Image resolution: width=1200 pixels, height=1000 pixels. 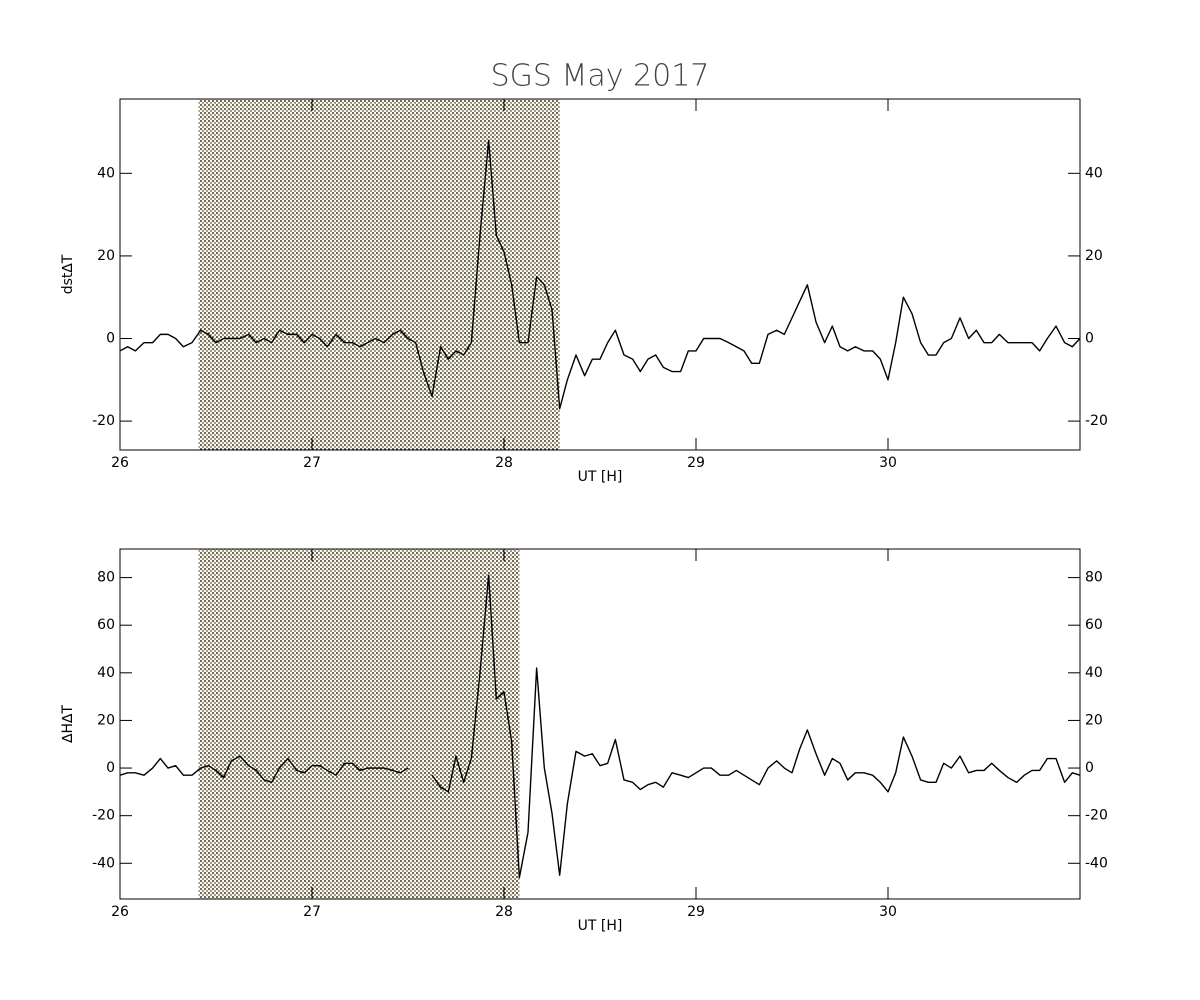 What do you see at coordinates (103, 863) in the screenshot?
I see `y-tick-label: -40` at bounding box center [103, 863].